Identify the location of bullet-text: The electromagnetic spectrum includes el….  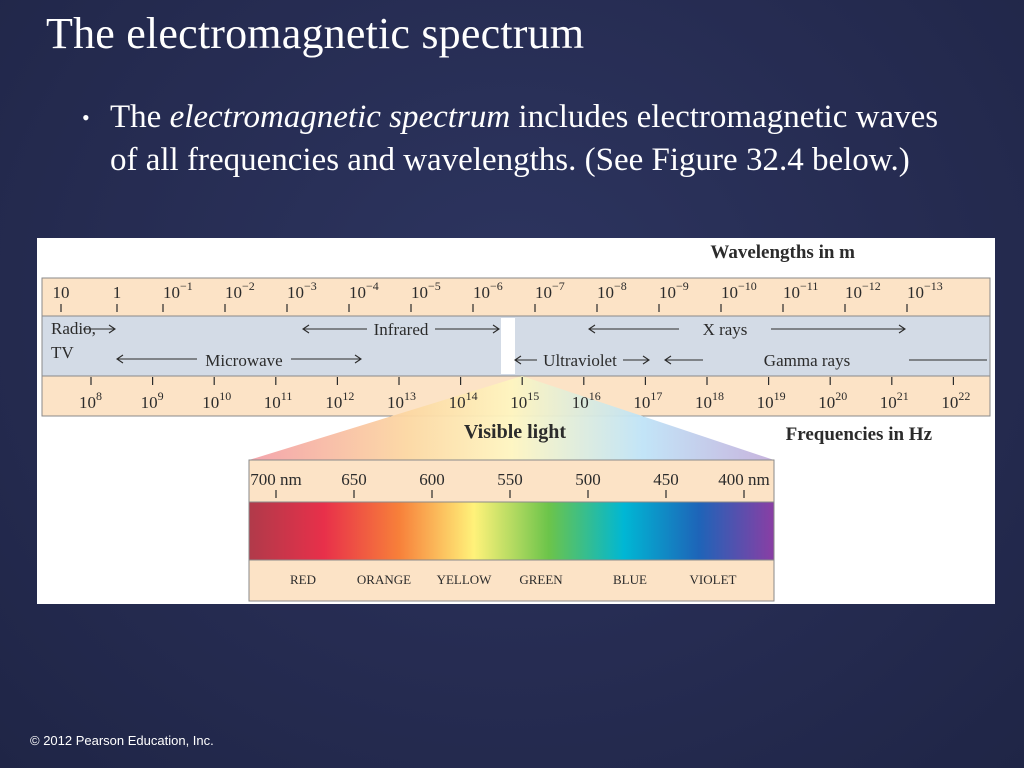
(525, 139).